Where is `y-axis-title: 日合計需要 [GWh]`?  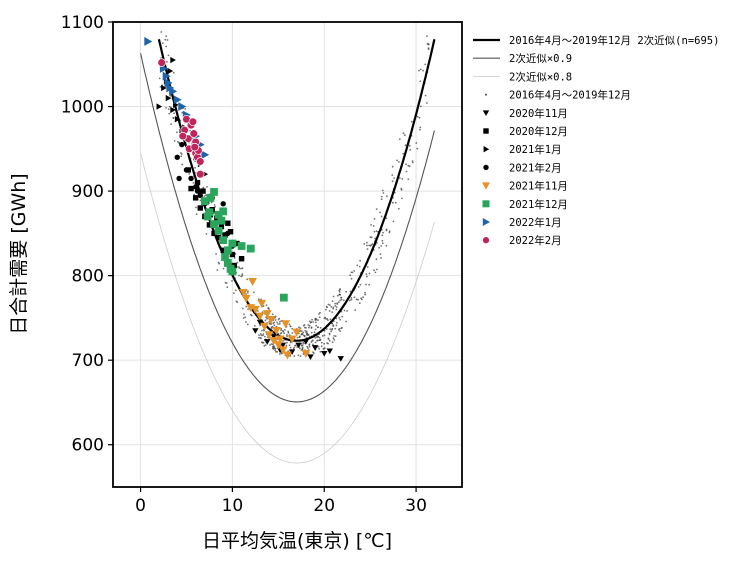
y-axis-title: 日合計需要 [GWh] is located at coordinates (19, 253).